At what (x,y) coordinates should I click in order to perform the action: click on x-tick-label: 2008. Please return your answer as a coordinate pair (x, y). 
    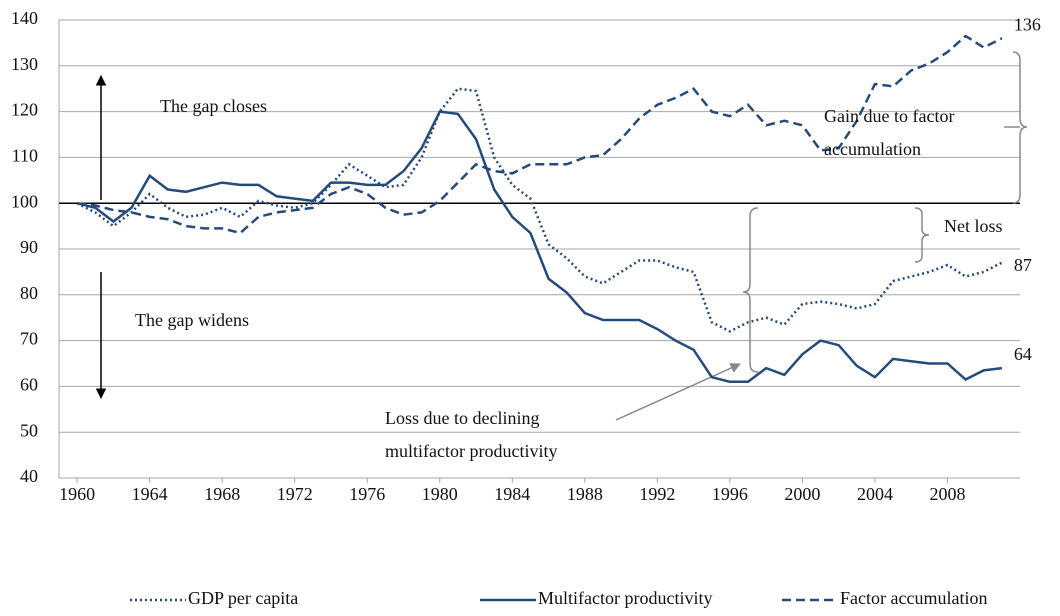
    Looking at the image, I should click on (947, 494).